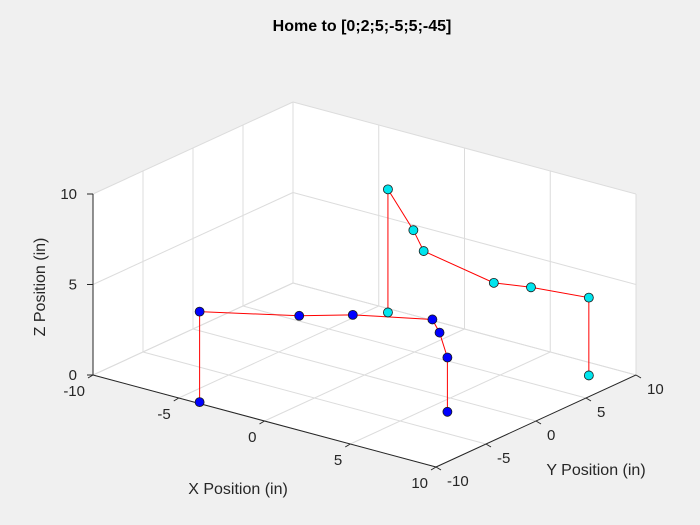 The height and width of the screenshot is (525, 700). Describe the element at coordinates (73, 375) in the screenshot. I see `z-tick-label: 0` at that location.